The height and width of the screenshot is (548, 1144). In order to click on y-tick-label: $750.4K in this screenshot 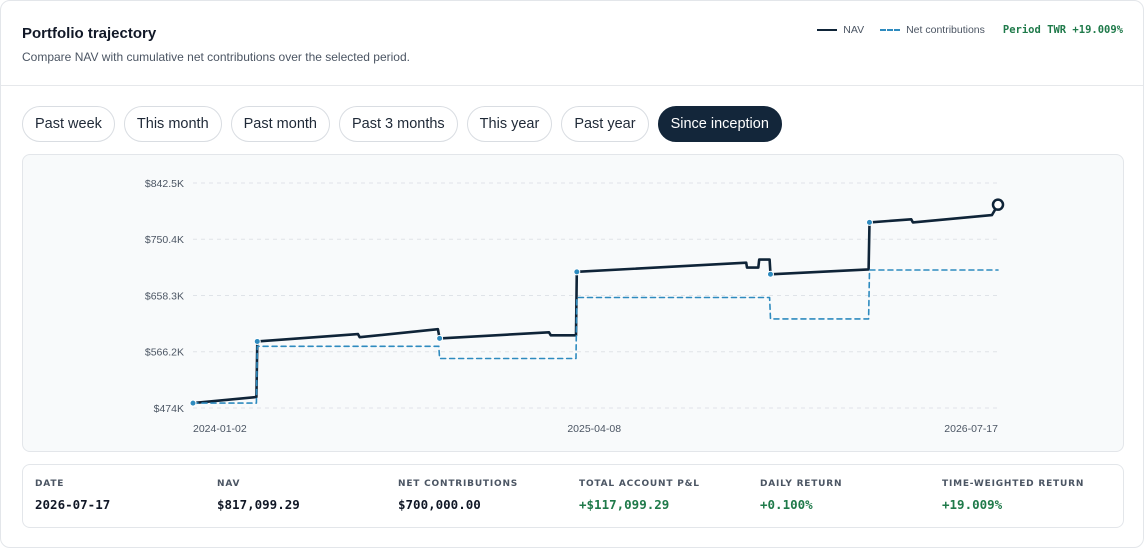, I will do `click(164, 240)`.